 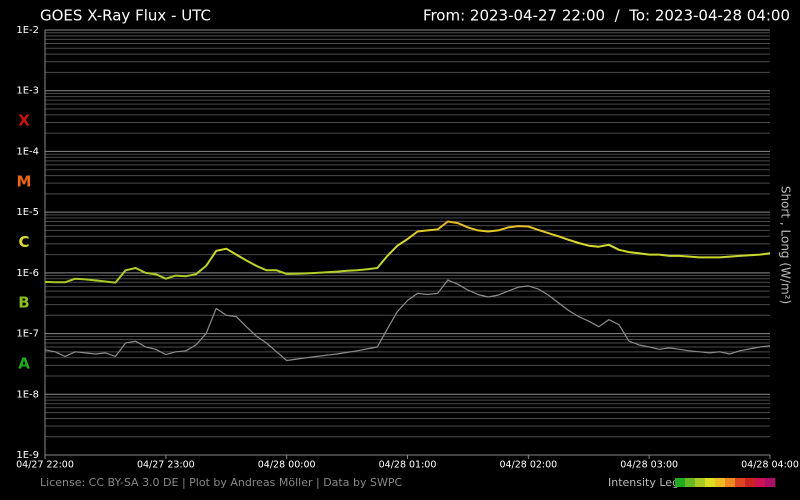 I want to click on y-tick-label: 1E-2, so click(x=27, y=30).